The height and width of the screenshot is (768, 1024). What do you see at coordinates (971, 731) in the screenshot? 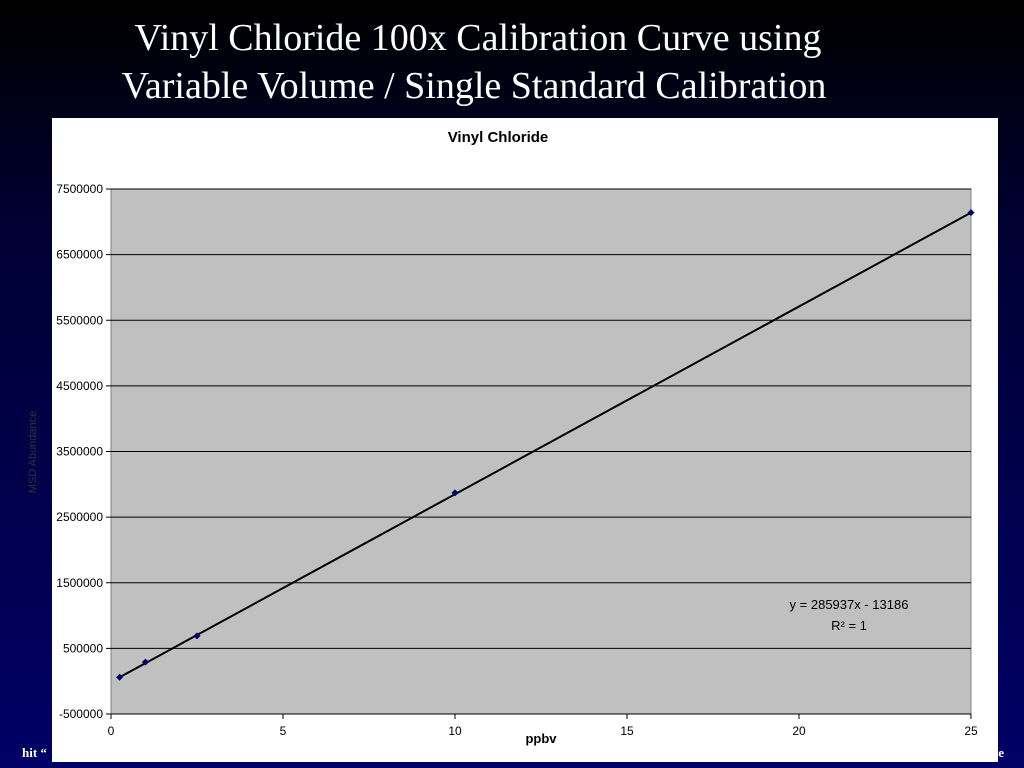
I see `x-tick-label: 25` at bounding box center [971, 731].